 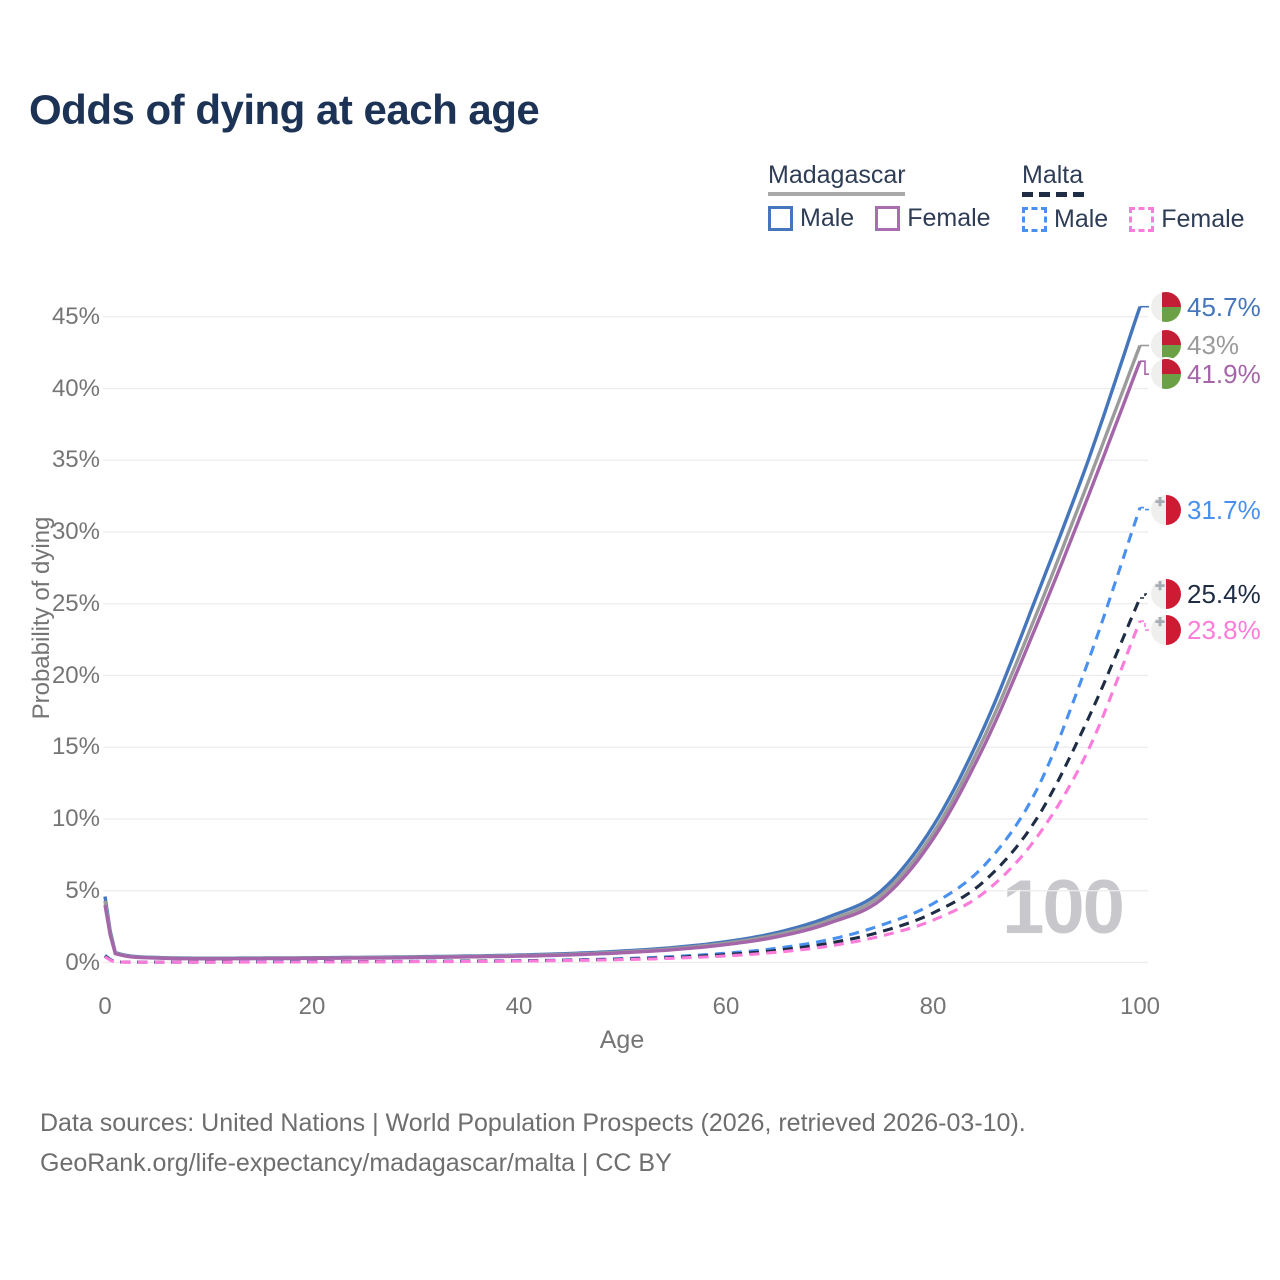 What do you see at coordinates (1063, 907) in the screenshot?
I see `age-watermark: 100` at bounding box center [1063, 907].